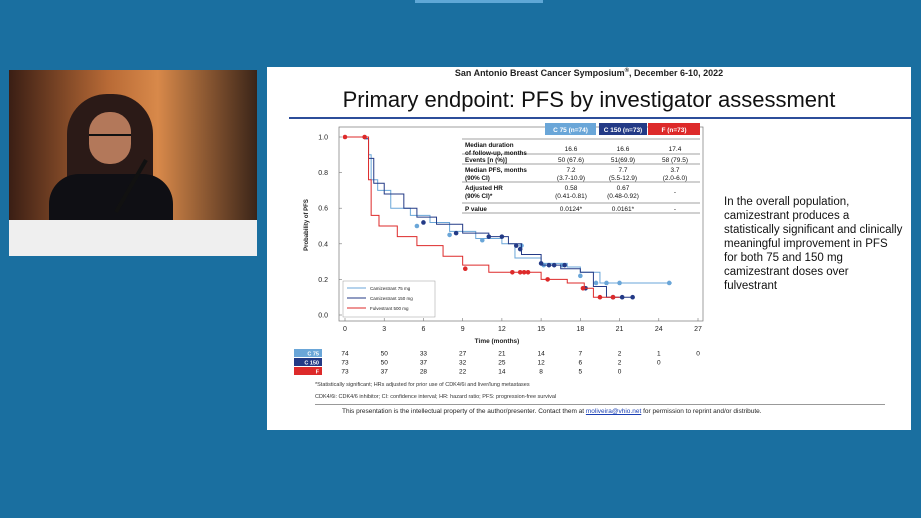 Image resolution: width=921 pixels, height=518 pixels. I want to click on table-row-label: of follow-up, months, so click(496, 153).